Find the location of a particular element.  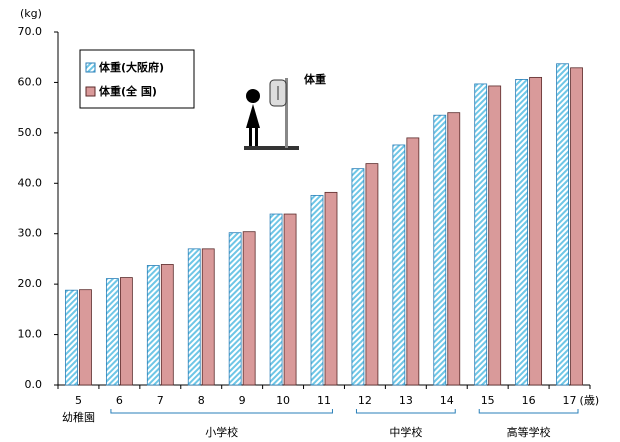

x-tick-label: 7 is located at coordinates (160, 400).